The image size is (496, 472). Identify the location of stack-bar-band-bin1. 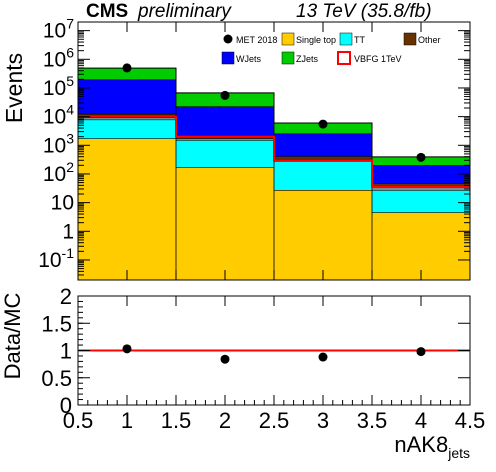
(127, 118).